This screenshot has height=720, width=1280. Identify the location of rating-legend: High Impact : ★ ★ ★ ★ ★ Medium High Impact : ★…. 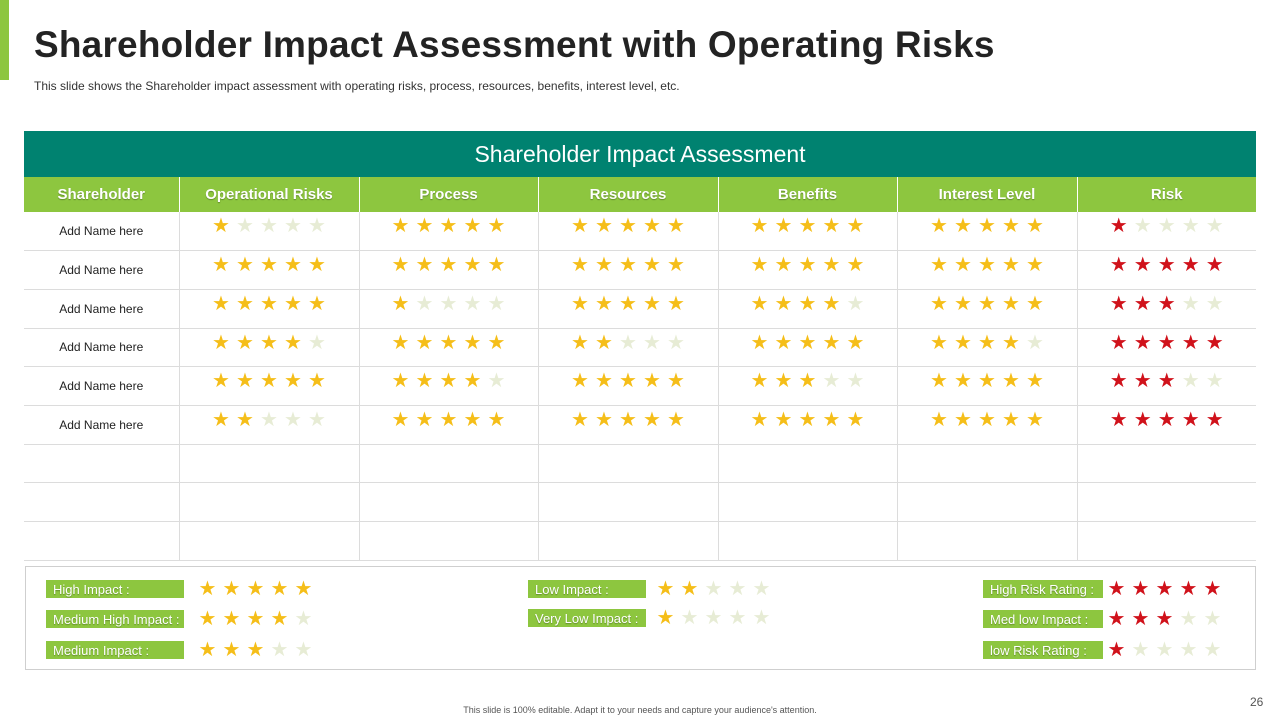
(640, 618).